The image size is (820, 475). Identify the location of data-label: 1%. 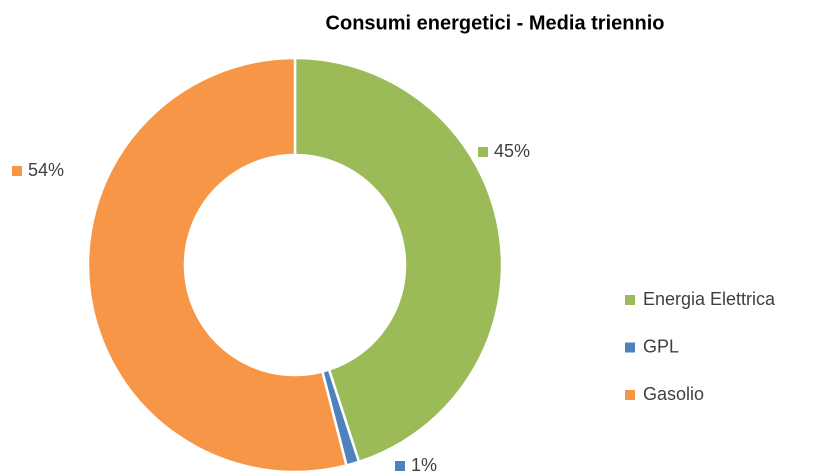
(424, 465).